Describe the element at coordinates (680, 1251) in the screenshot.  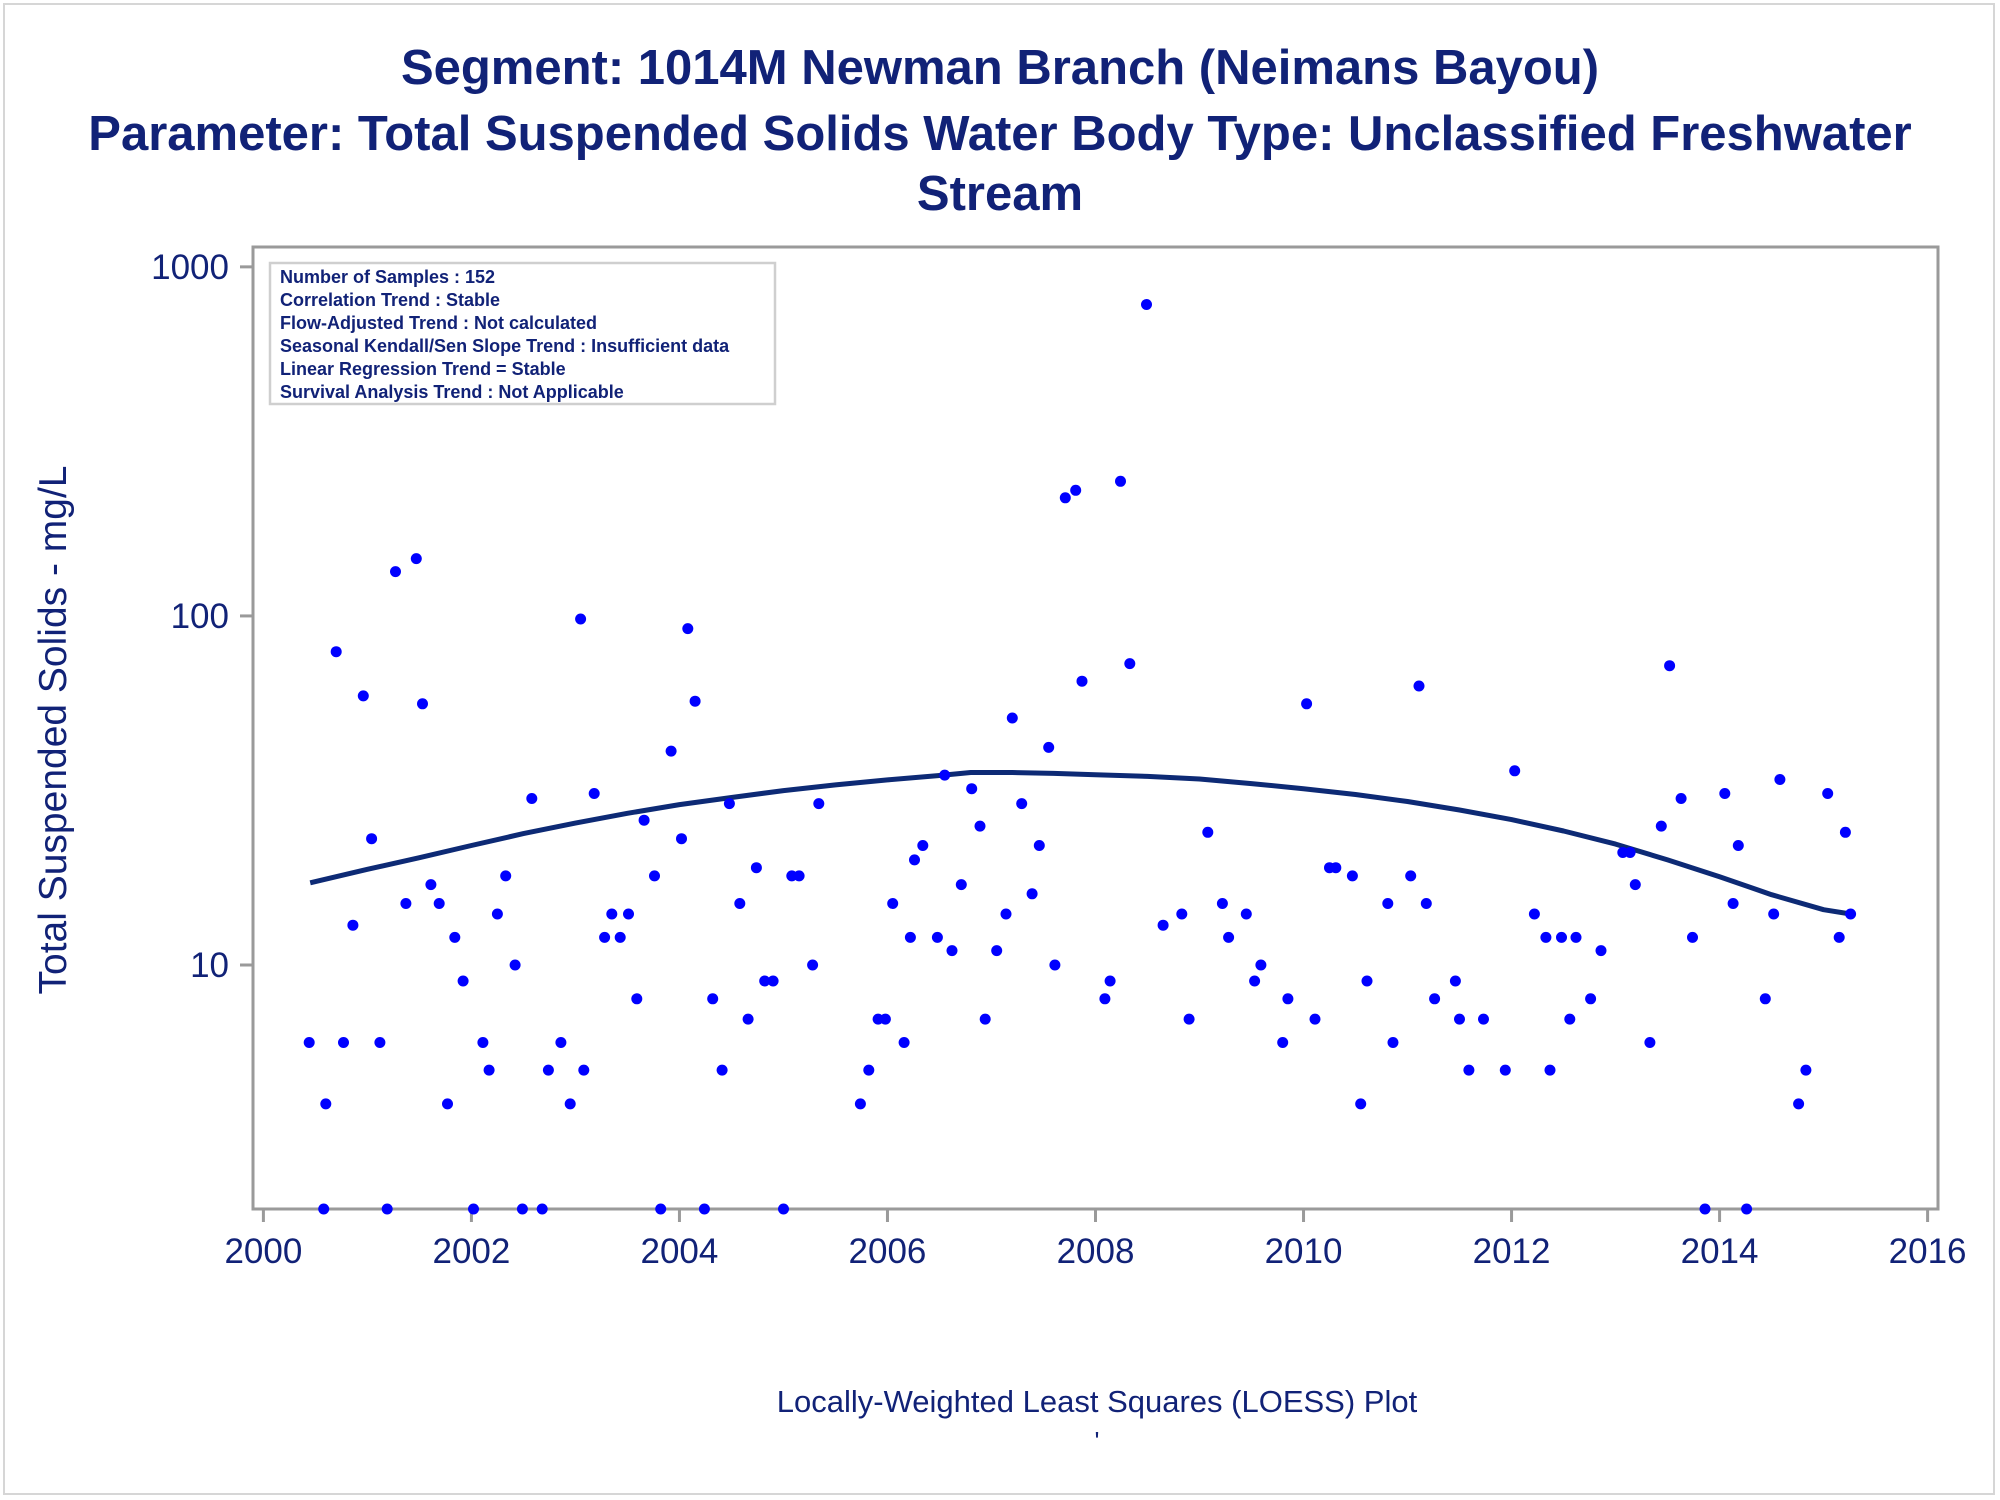
I see `x-tick-label-2004: 2004` at that location.